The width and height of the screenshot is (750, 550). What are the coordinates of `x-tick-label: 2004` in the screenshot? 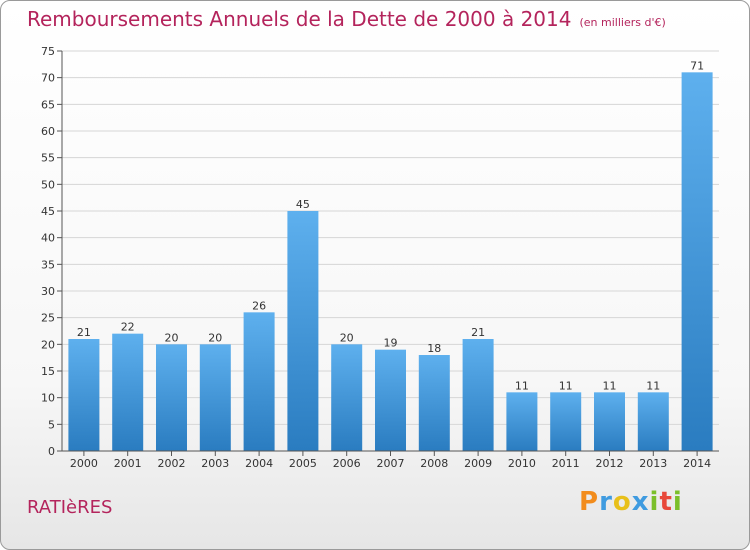 It's located at (259, 463).